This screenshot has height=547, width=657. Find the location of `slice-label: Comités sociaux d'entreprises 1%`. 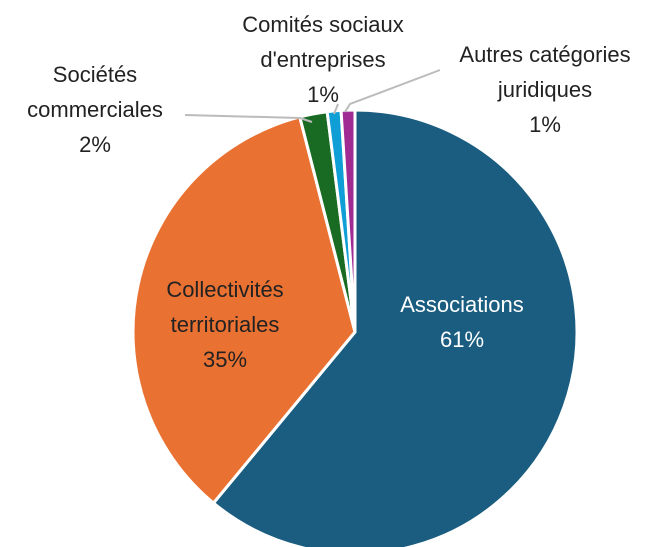

slice-label: Comités sociaux d'entreprises 1% is located at coordinates (323, 59).